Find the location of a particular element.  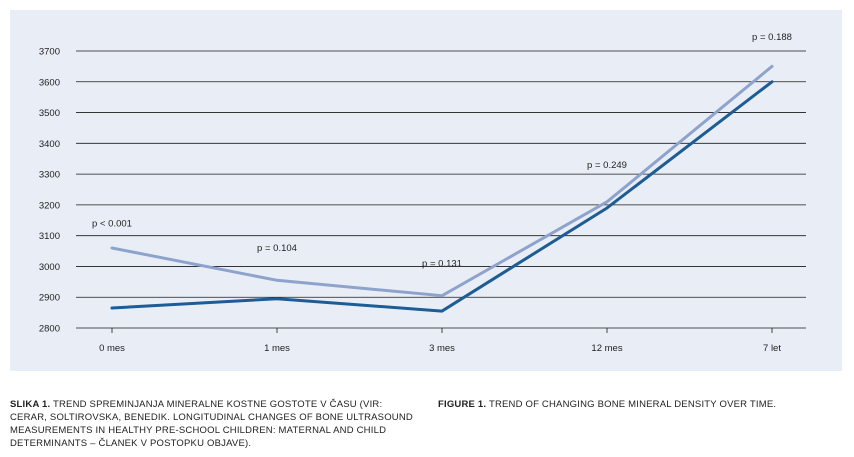

caption-right-label: FIGURE 1. is located at coordinates (462, 404).